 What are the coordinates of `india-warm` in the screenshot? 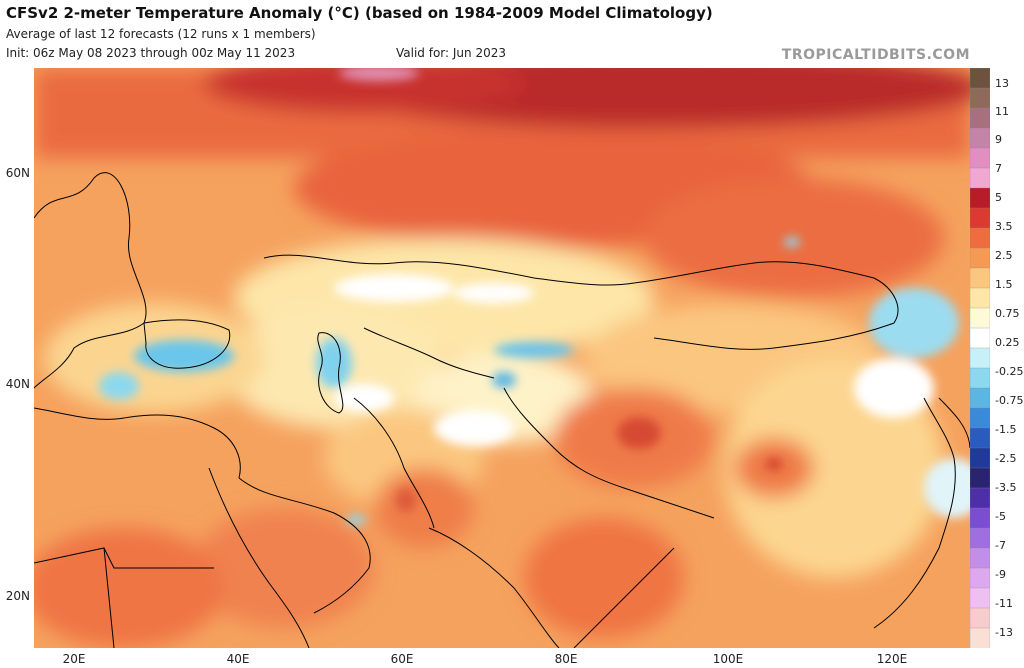 It's located at (604, 578).